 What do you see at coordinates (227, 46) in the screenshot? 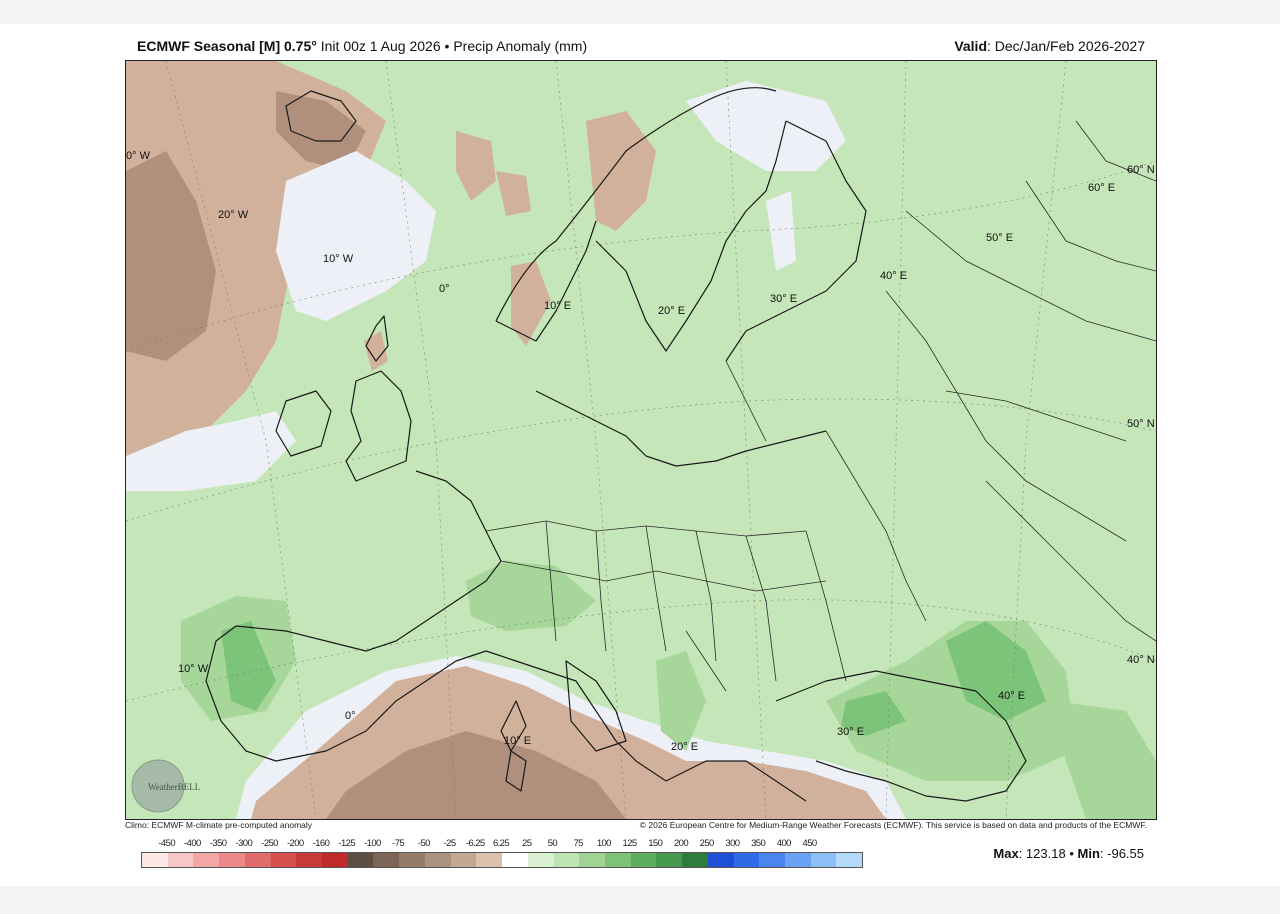
I see `model-name: ECMWF Seasonal [M] 0.75°` at bounding box center [227, 46].